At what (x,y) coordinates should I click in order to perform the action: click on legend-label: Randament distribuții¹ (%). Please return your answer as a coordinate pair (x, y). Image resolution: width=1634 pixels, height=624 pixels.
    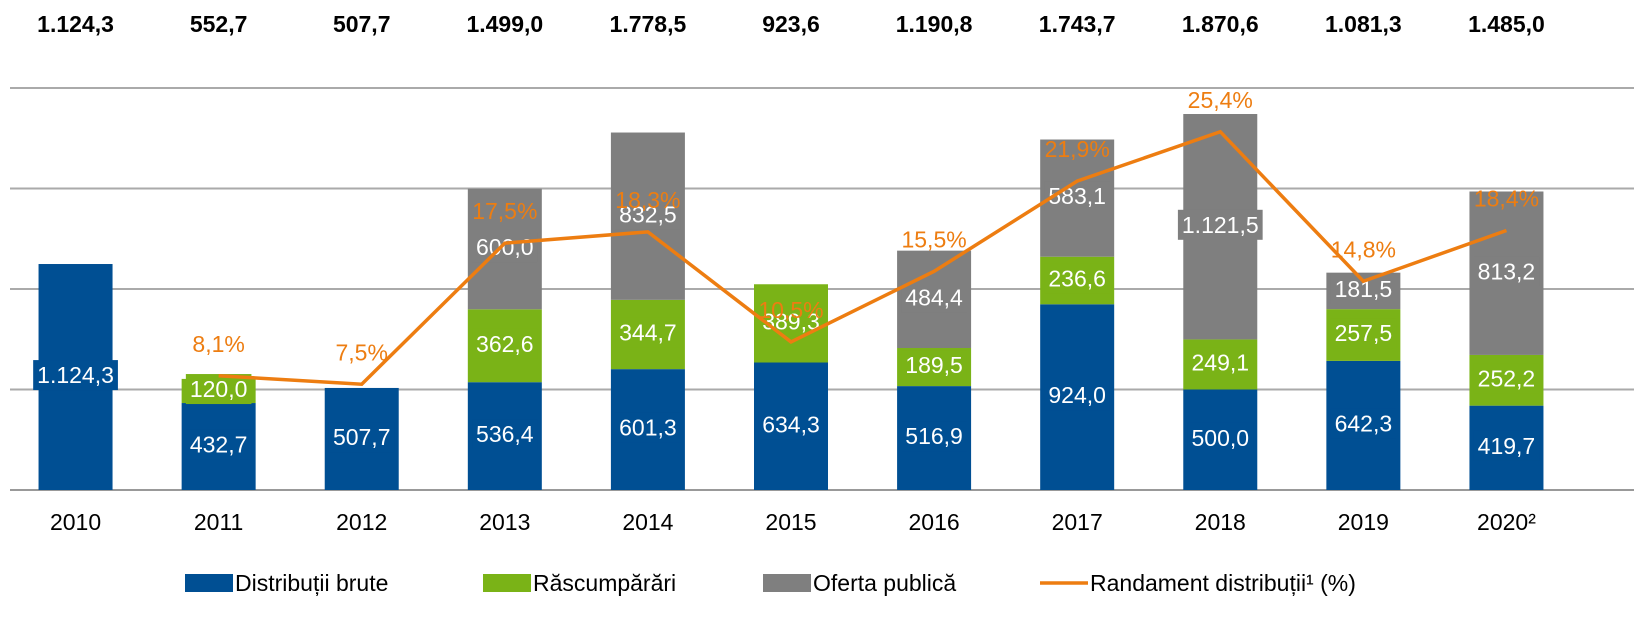
    Looking at the image, I should click on (1223, 583).